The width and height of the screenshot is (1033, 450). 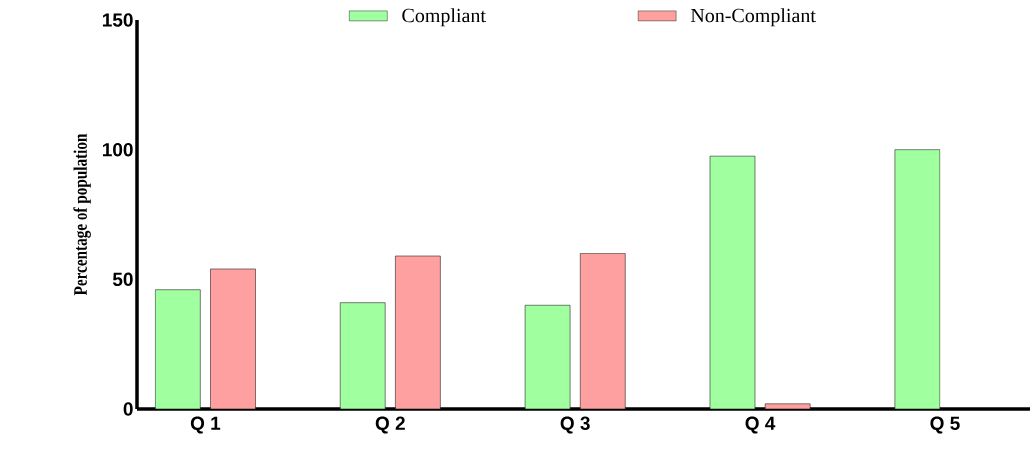 I want to click on y-axis-title: Percentage of population, so click(x=82, y=214).